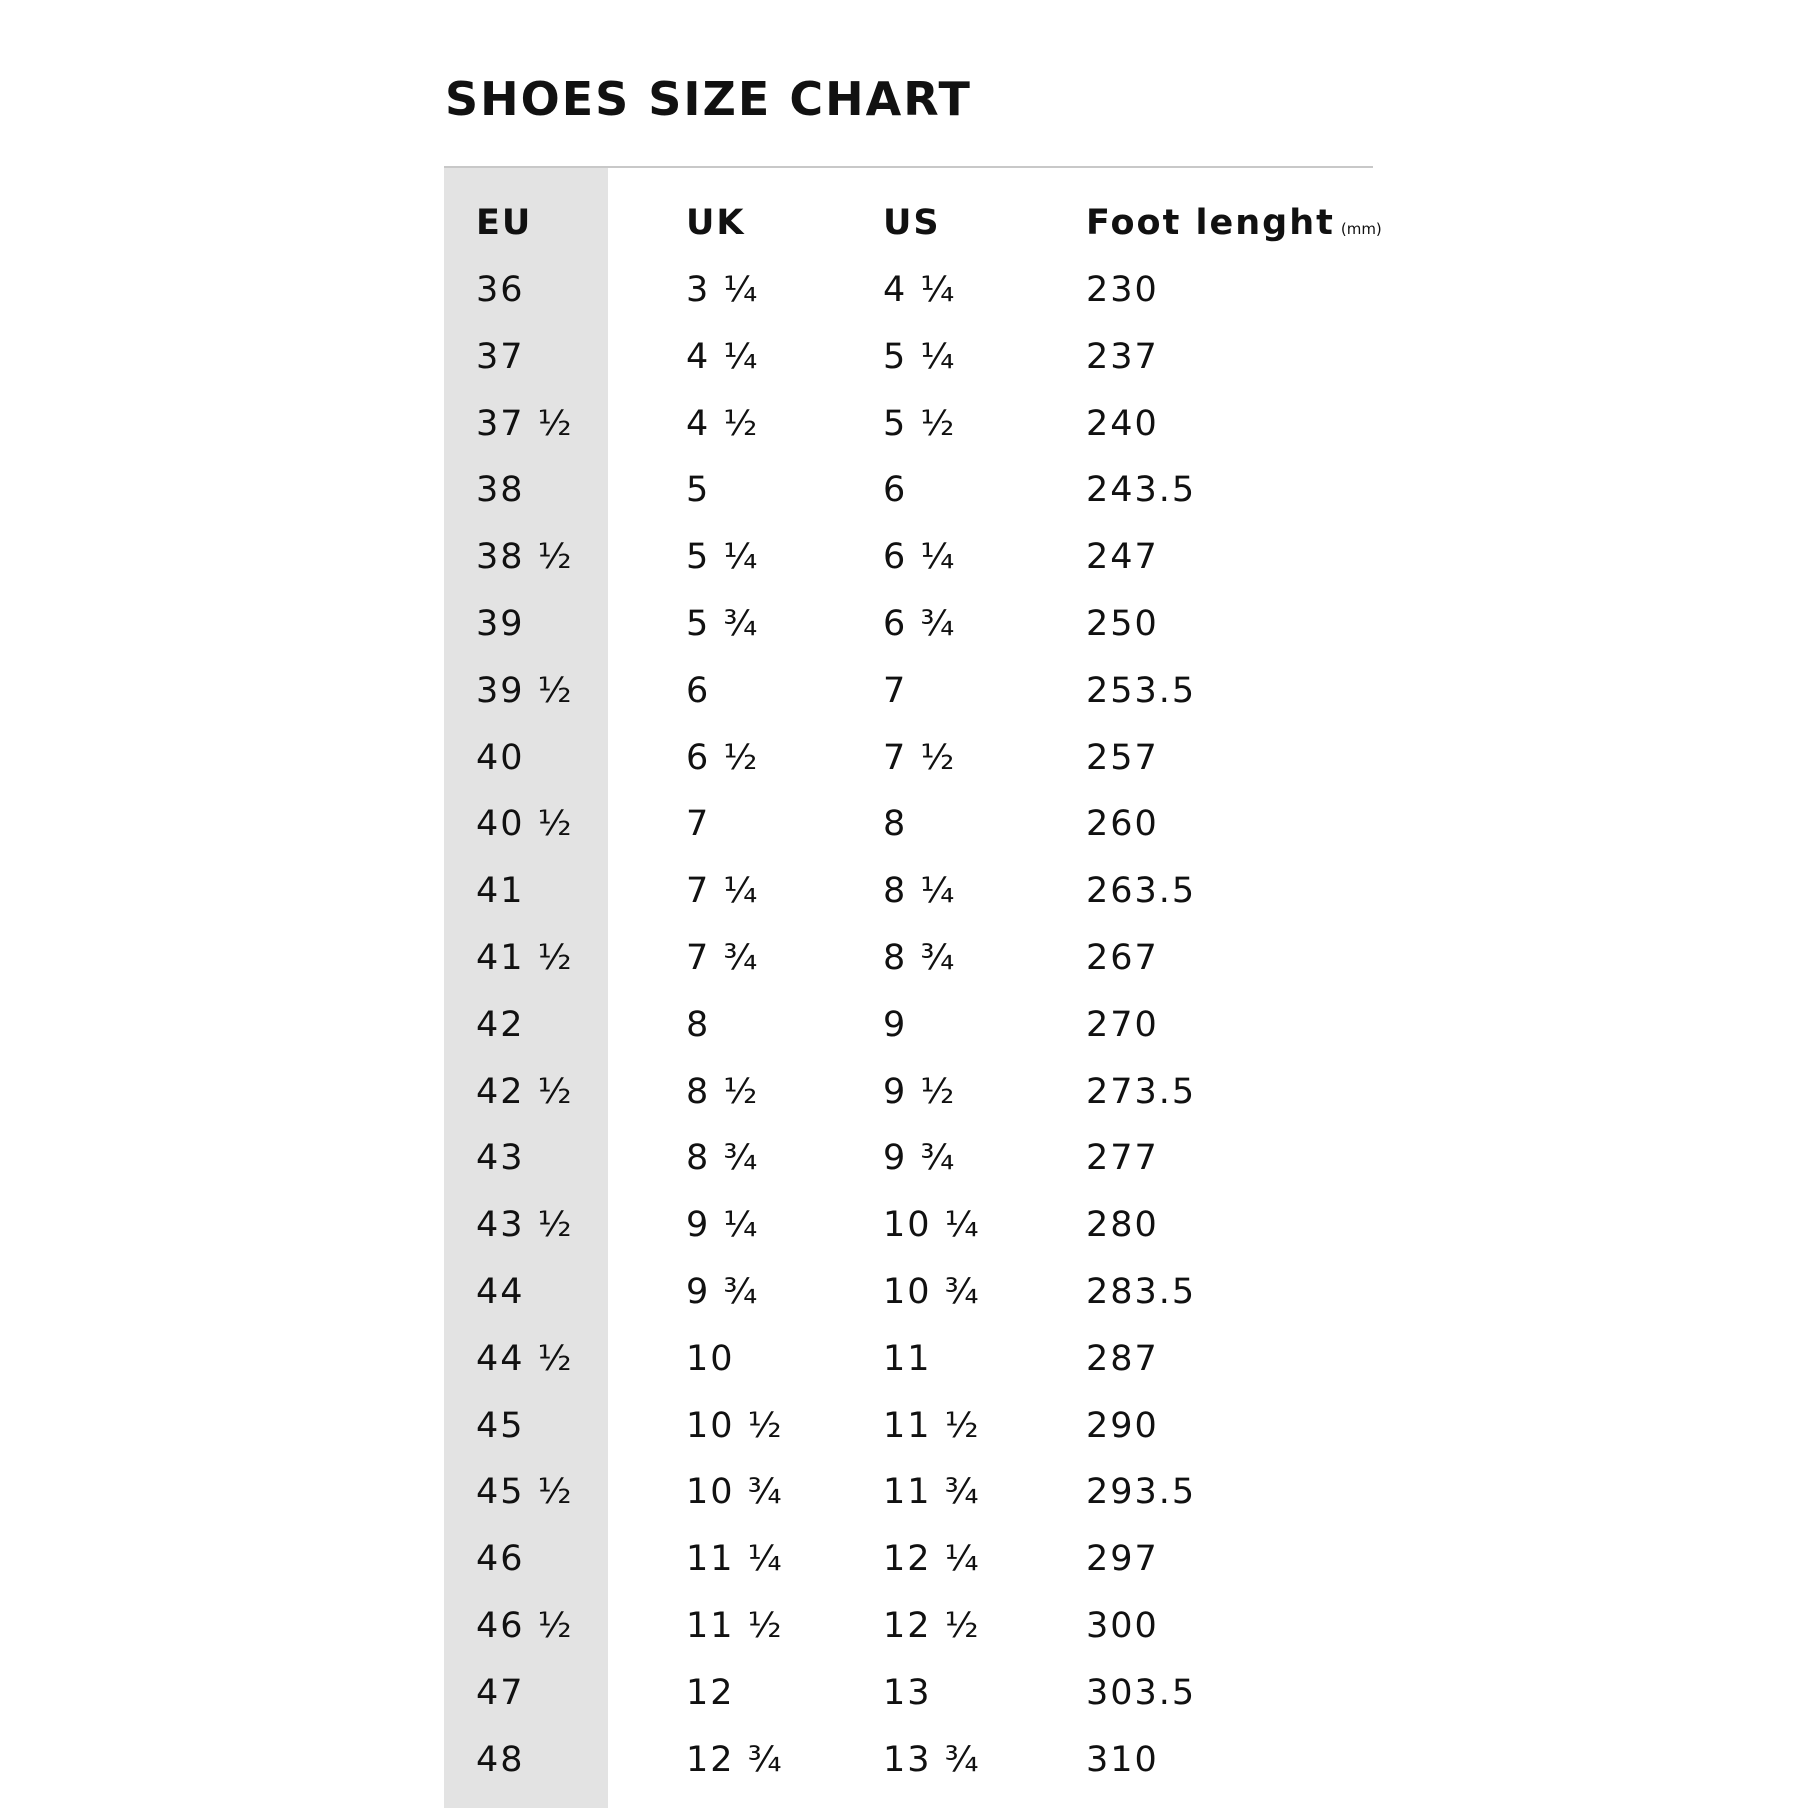 The width and height of the screenshot is (1800, 1808). Describe the element at coordinates (907, 1692) in the screenshot. I see `cell-us: 13` at that location.